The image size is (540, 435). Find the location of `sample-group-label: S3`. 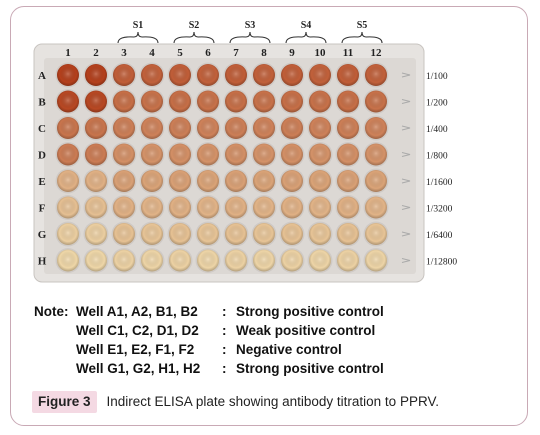

sample-group-label: S3 is located at coordinates (250, 25).